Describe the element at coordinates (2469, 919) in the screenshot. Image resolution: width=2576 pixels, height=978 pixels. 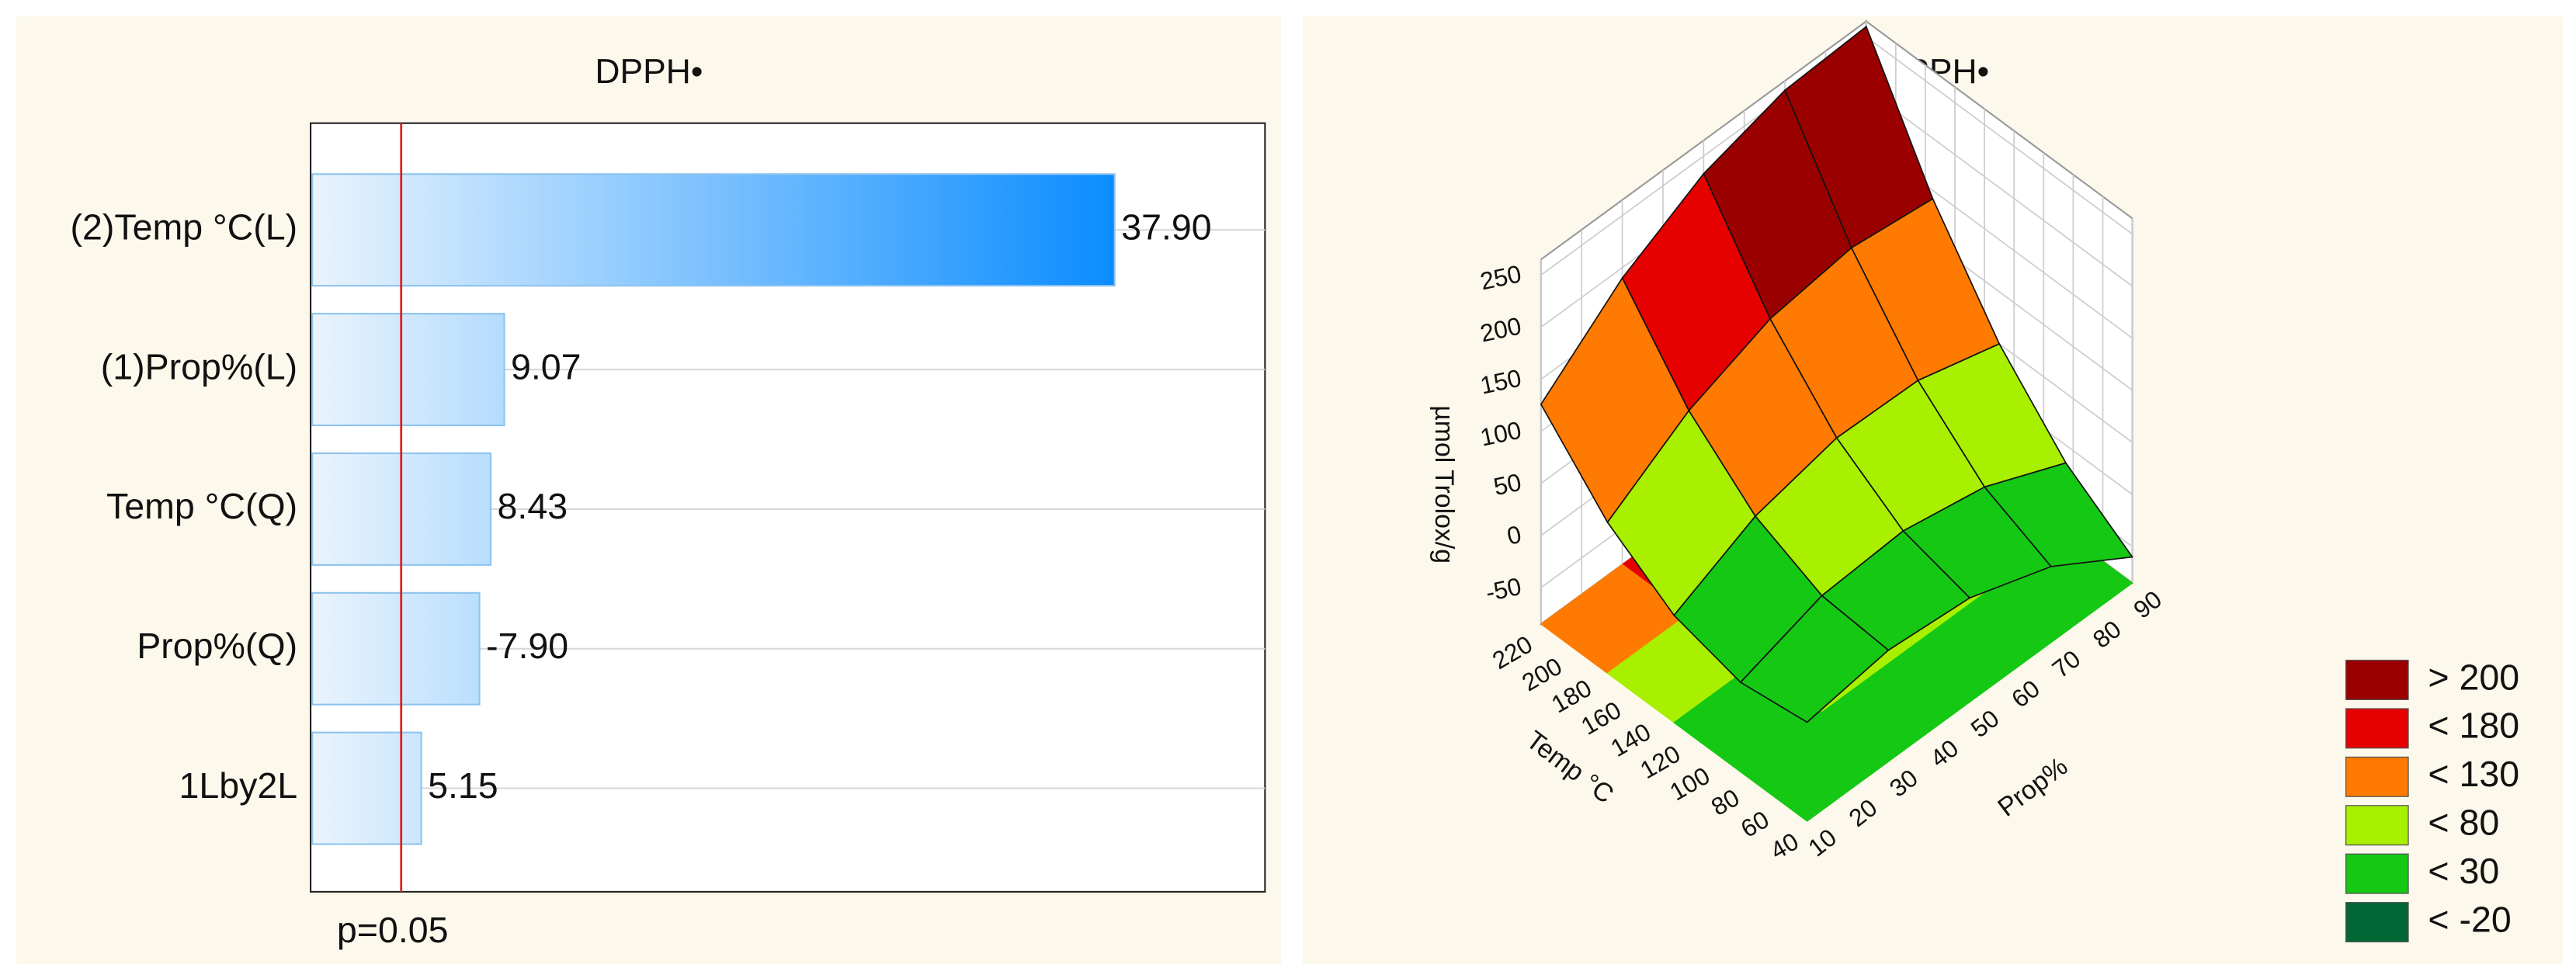
I see `legend-label: < -20` at that location.